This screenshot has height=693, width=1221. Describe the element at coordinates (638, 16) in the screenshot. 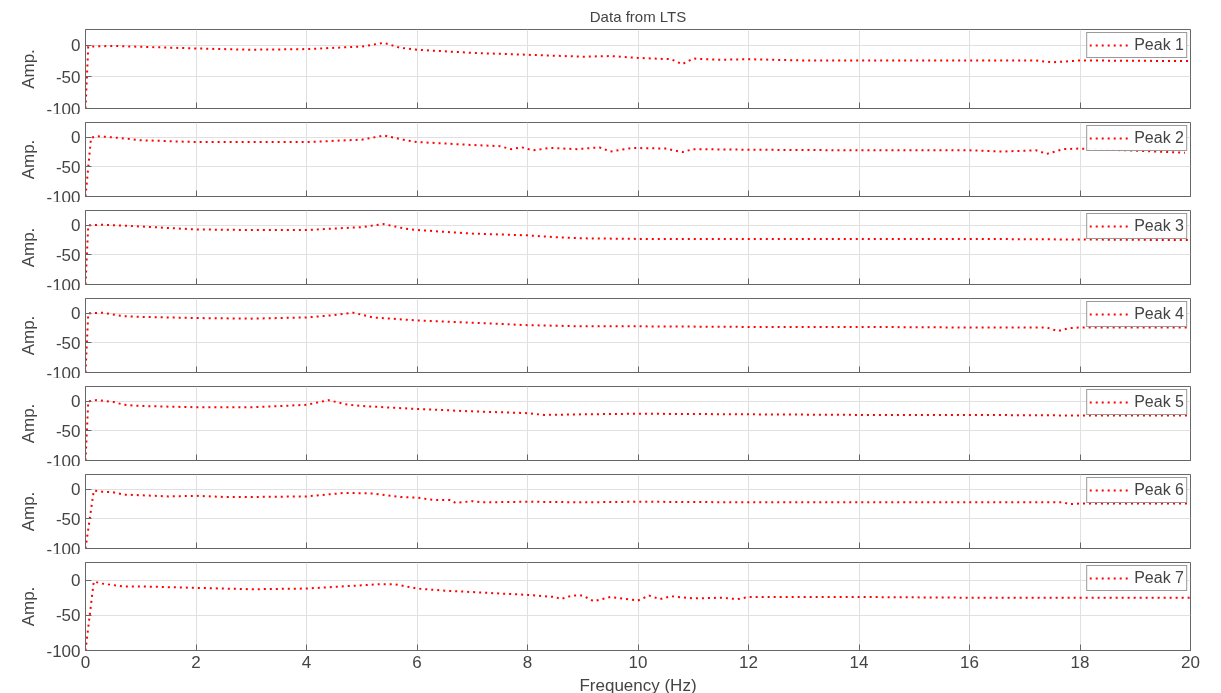

I see `chart-title: Data from LTS` at that location.